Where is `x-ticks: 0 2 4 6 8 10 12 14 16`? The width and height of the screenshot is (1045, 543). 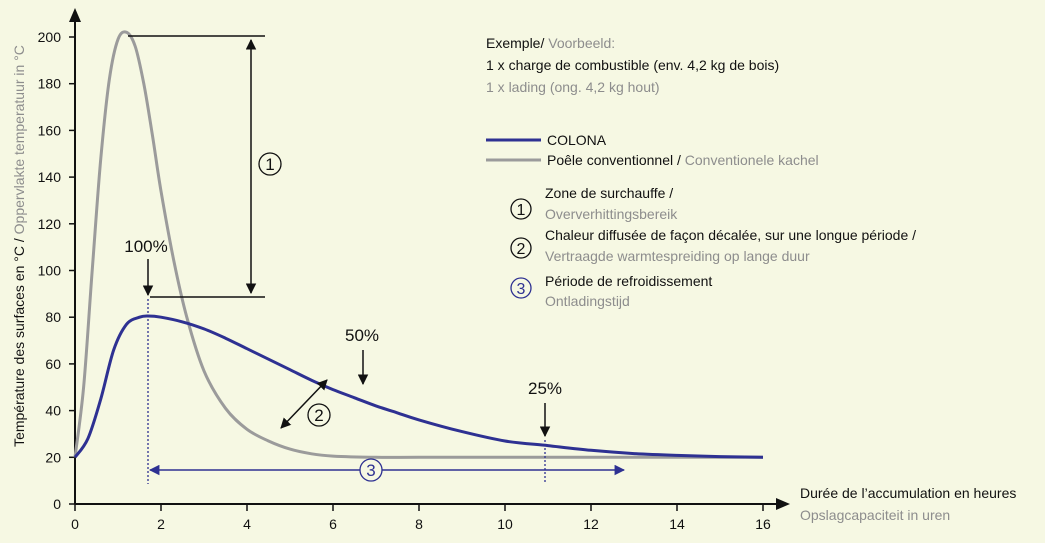 x-ticks: 0 2 4 6 8 10 12 14 16 is located at coordinates (421, 518).